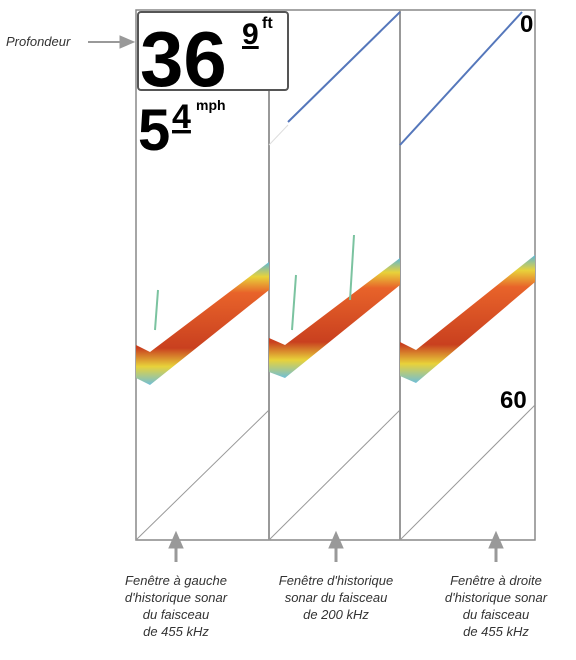  What do you see at coordinates (267, 23) in the screenshot?
I see `depth-unit: ft` at bounding box center [267, 23].